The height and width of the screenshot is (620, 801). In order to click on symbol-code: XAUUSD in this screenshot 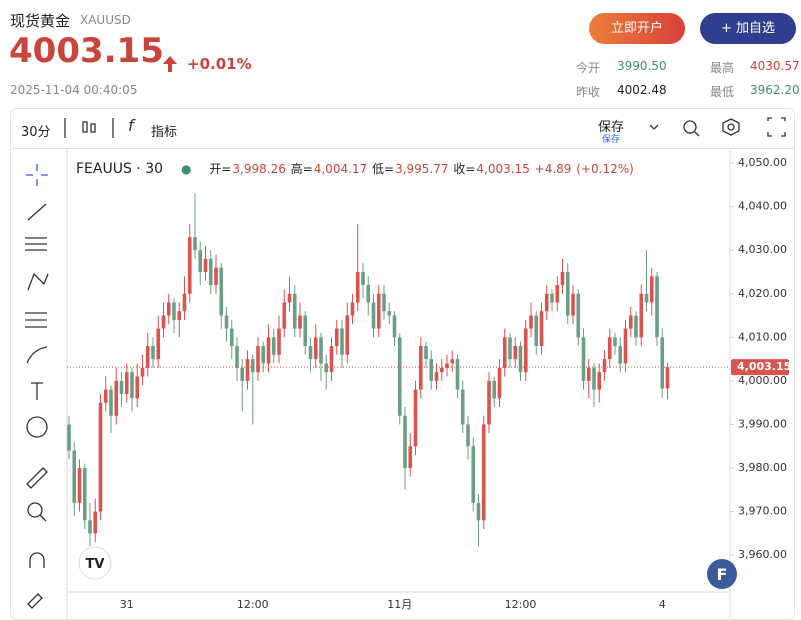, I will do `click(105, 20)`.